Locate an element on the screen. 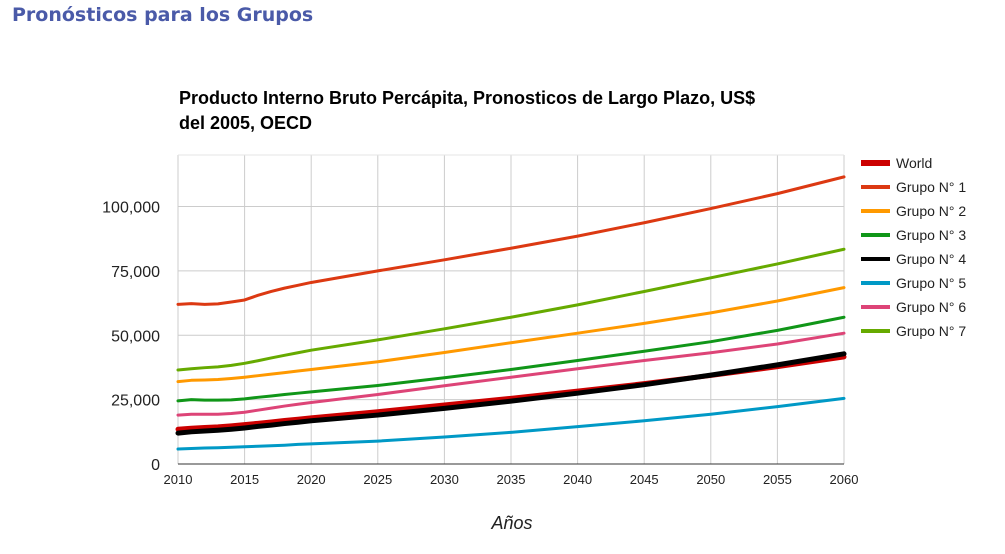 This screenshot has height=554, width=1005. x-tick-label: 2060 is located at coordinates (844, 479).